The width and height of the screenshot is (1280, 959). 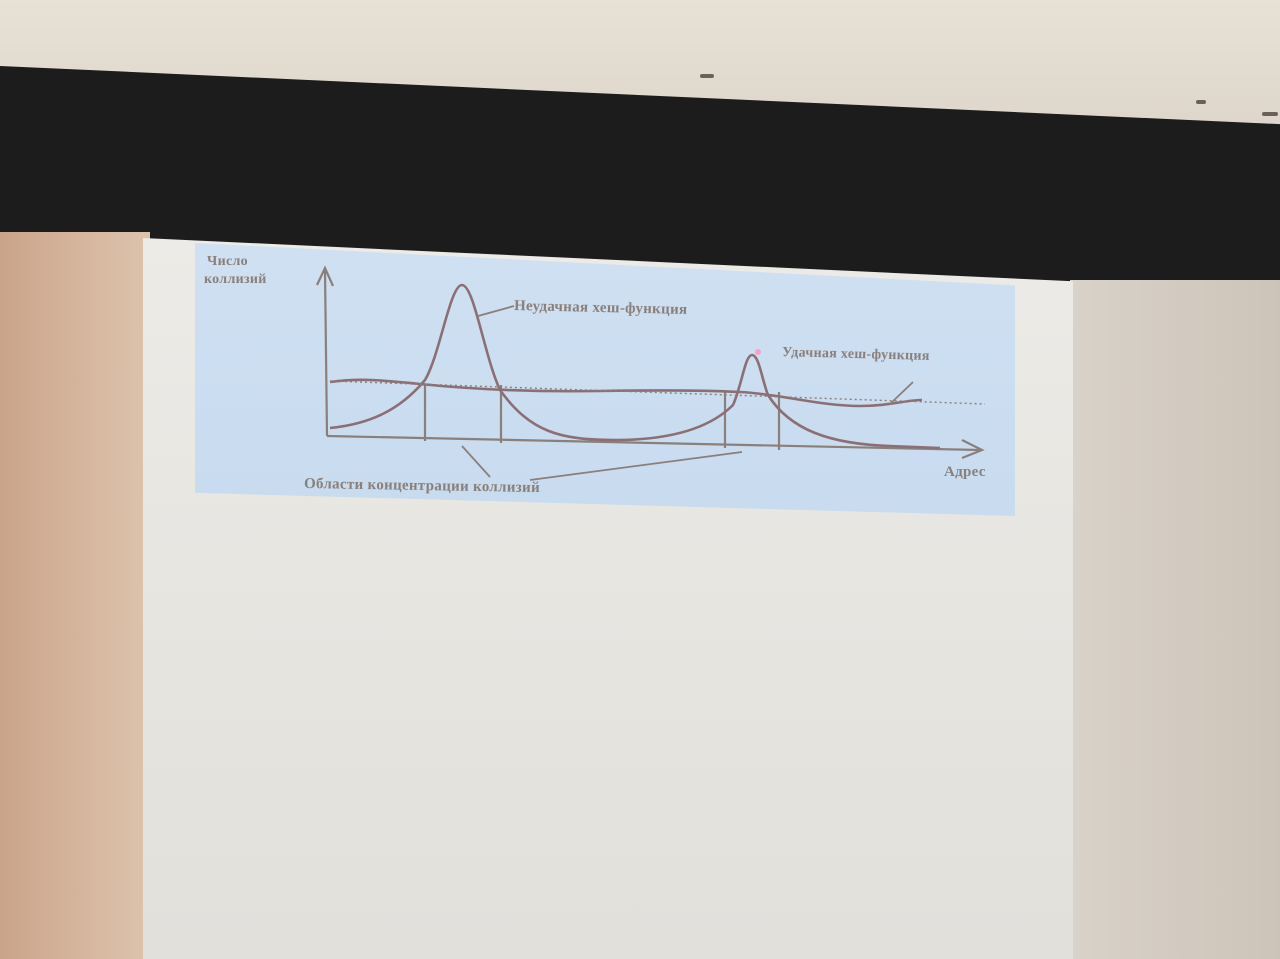 I want to click on y-axis-arrow, so click(x=325, y=276).